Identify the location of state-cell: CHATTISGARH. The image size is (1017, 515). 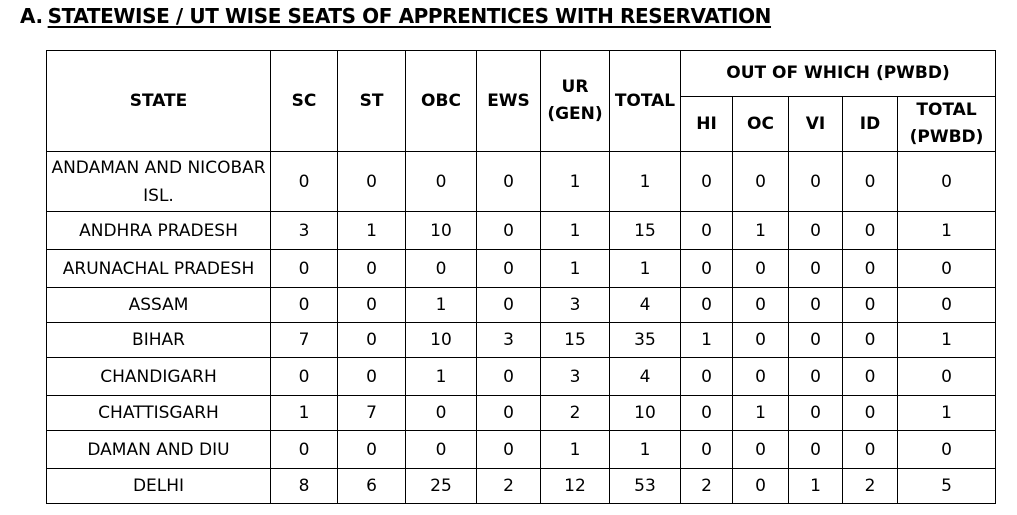
(158, 413).